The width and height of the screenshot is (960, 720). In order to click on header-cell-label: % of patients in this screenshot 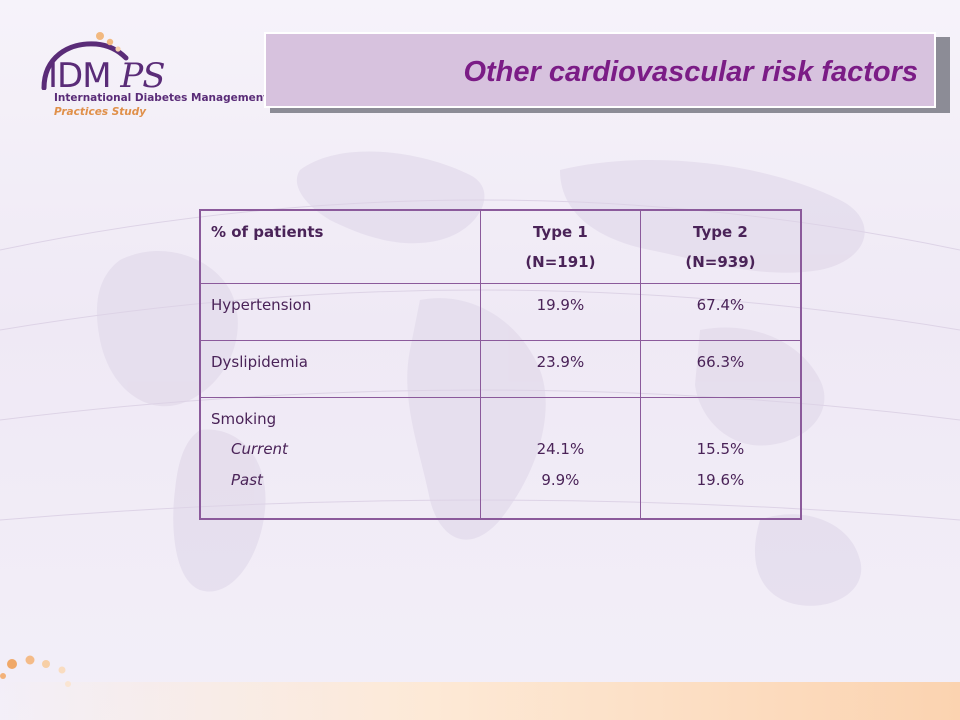, I will do `click(340, 246)`.